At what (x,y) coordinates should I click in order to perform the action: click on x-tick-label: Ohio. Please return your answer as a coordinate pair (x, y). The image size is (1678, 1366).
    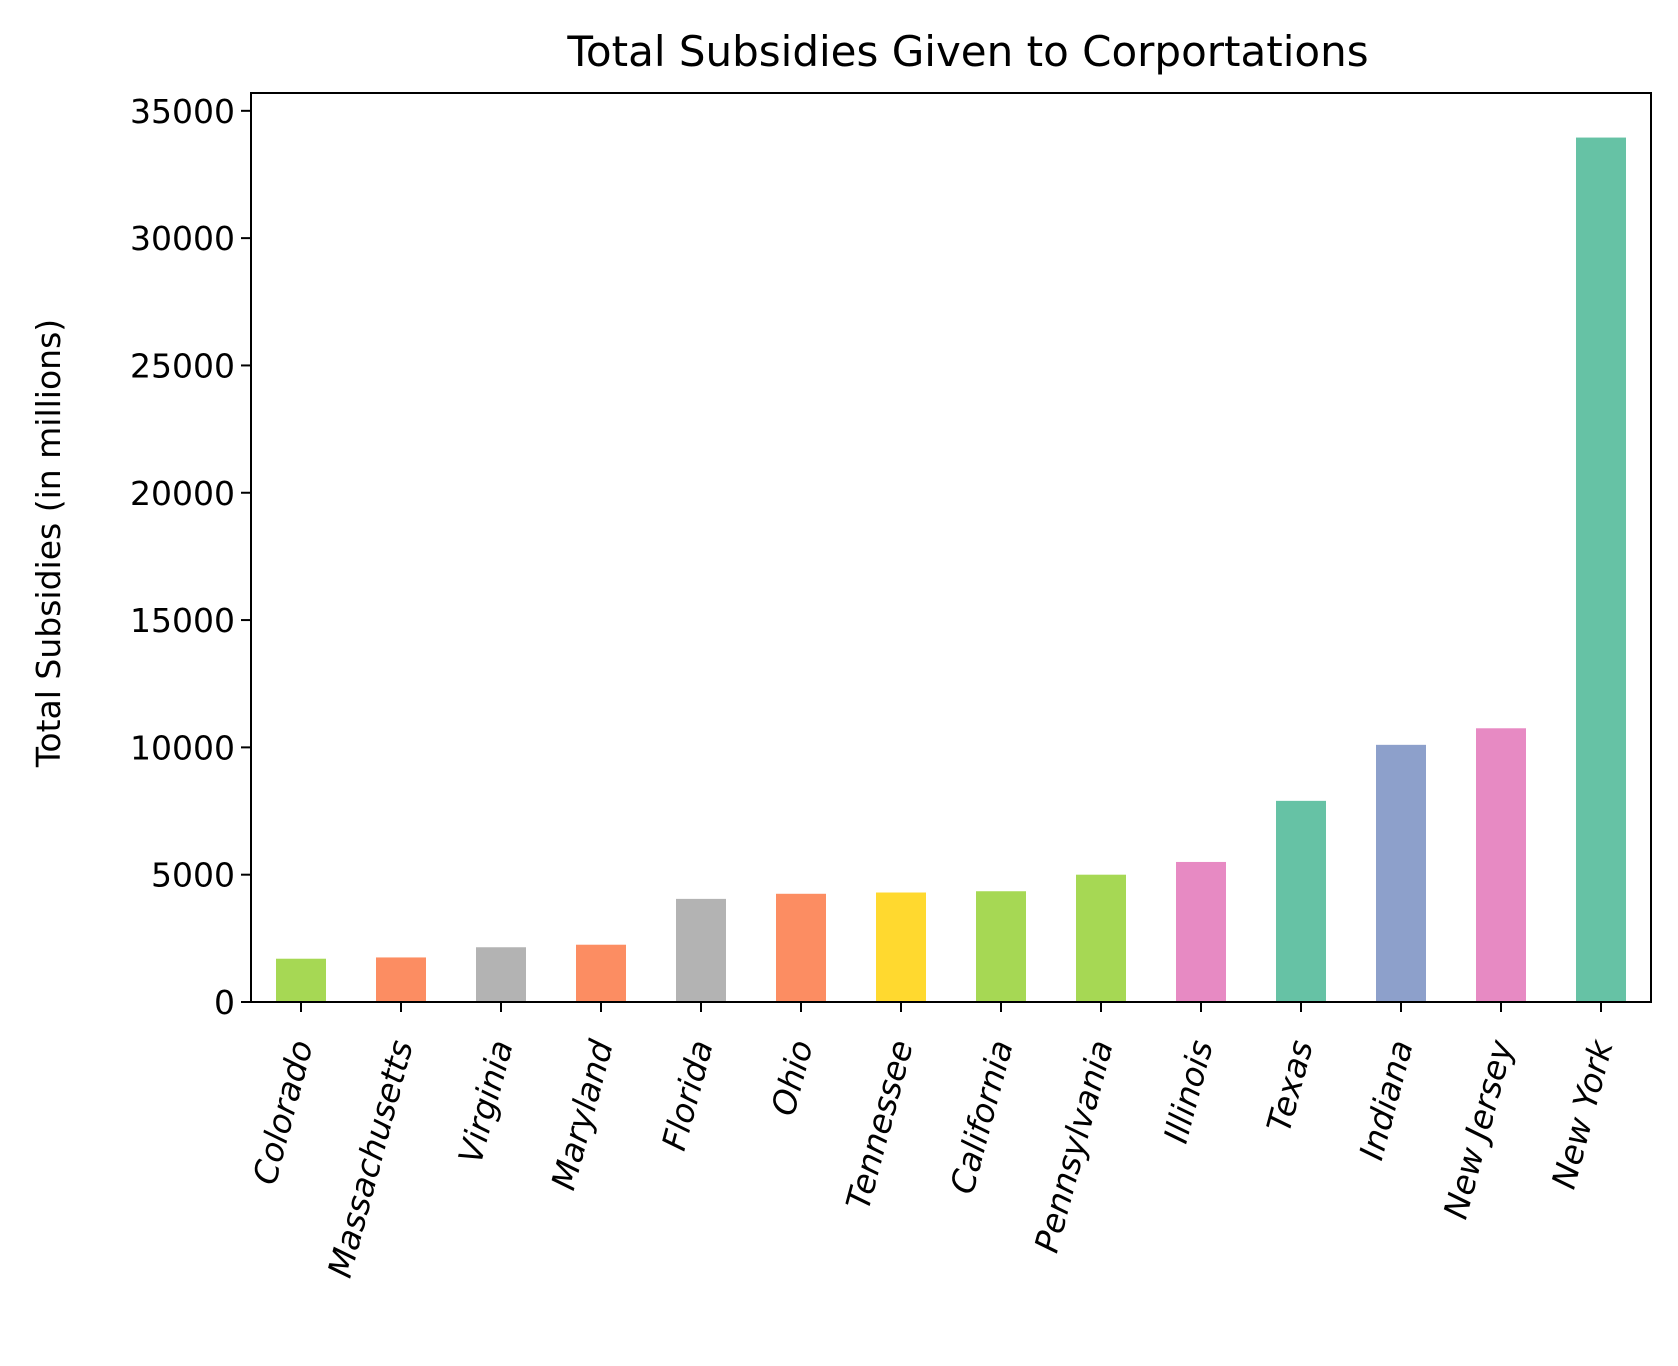
    Looking at the image, I should click on (791, 1078).